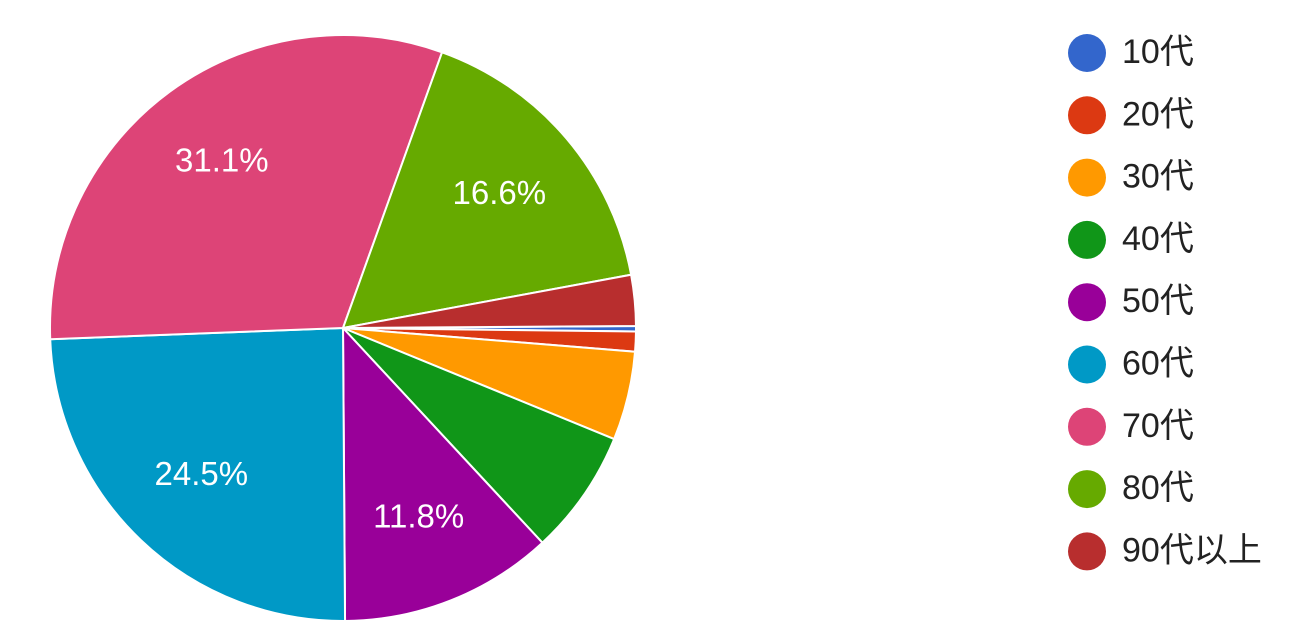 The width and height of the screenshot is (1309, 639). What do you see at coordinates (222, 159) in the screenshot?
I see `value-label: 31.1%` at bounding box center [222, 159].